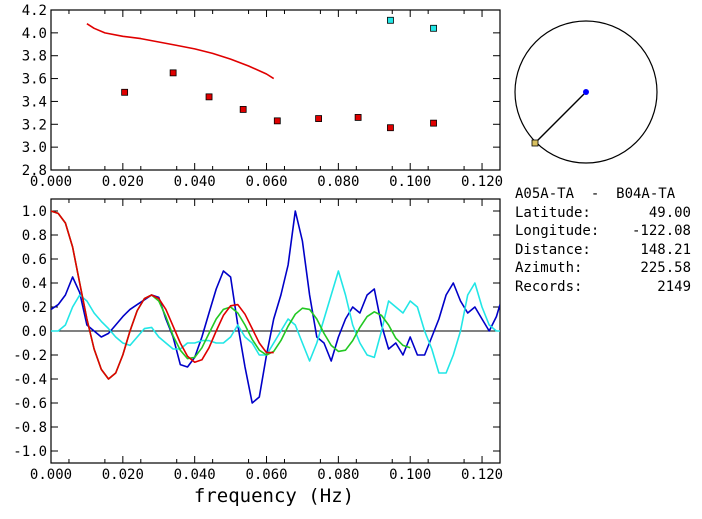 The height and width of the screenshot is (519, 702). Describe the element at coordinates (30, 428) in the screenshot. I see `bottom-y-tick-label: -0.8` at that location.